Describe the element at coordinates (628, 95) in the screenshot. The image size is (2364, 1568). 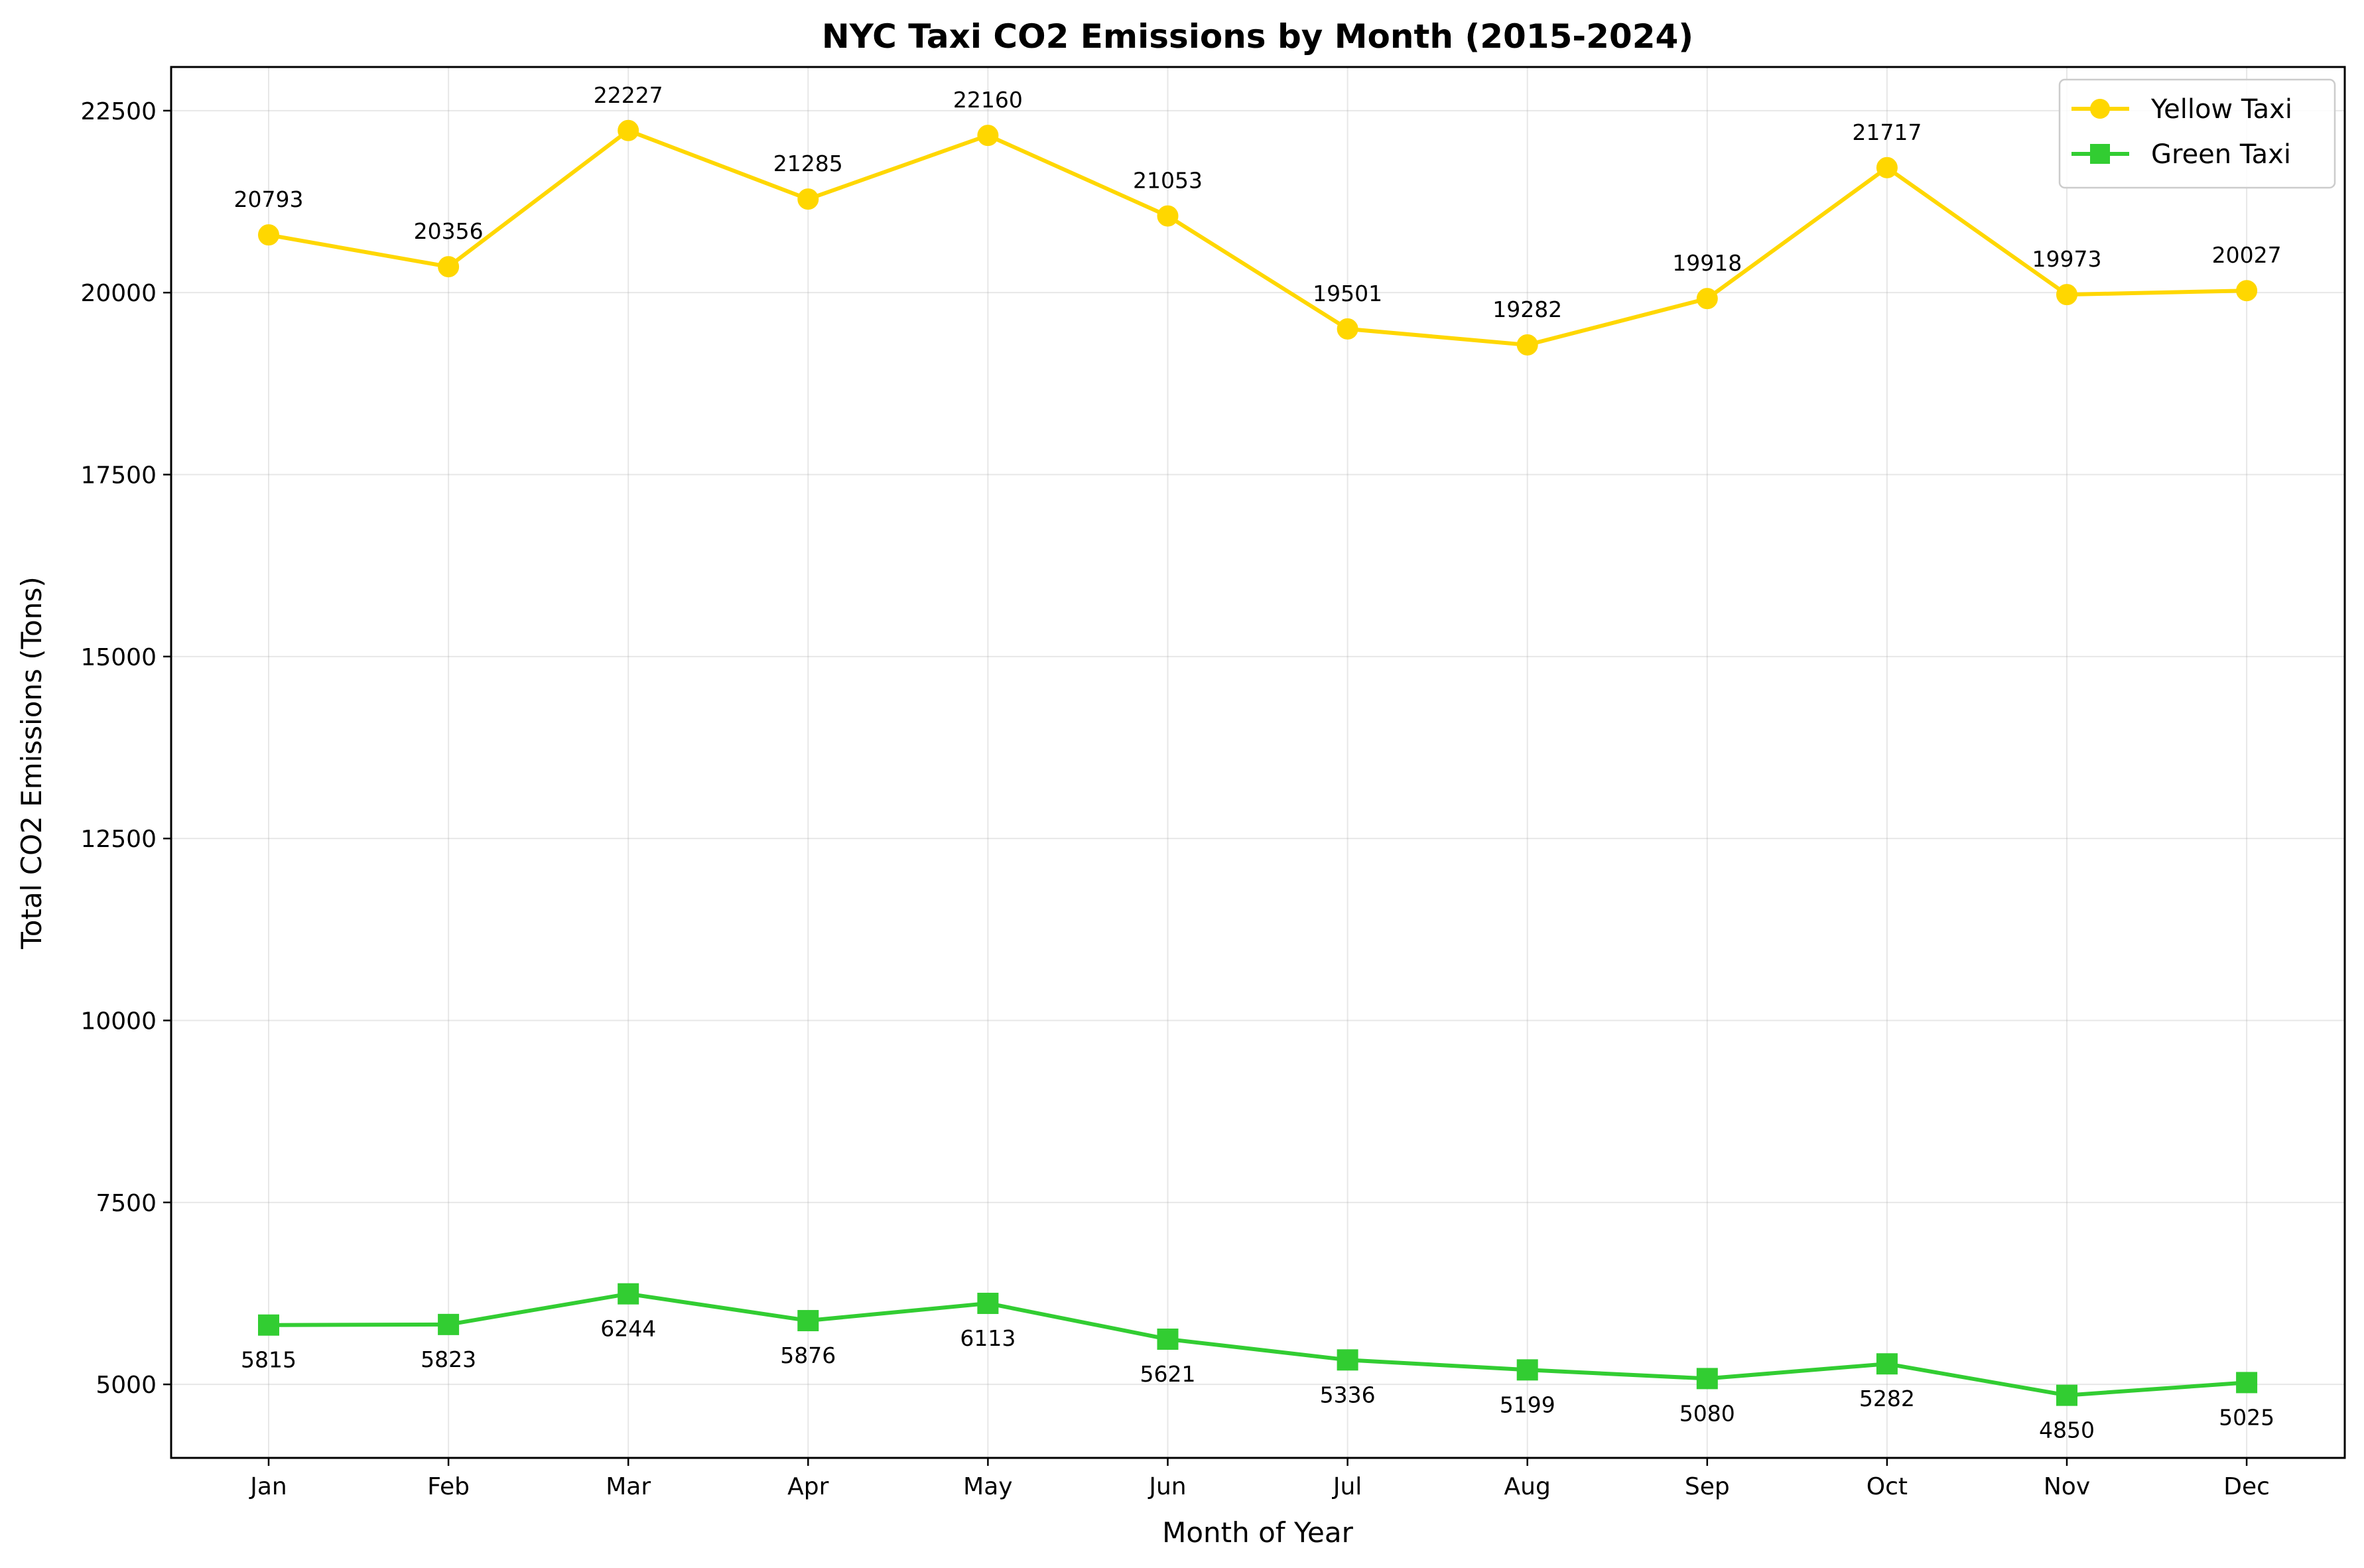
I see `yellow-taxi-data-label: 22227` at that location.